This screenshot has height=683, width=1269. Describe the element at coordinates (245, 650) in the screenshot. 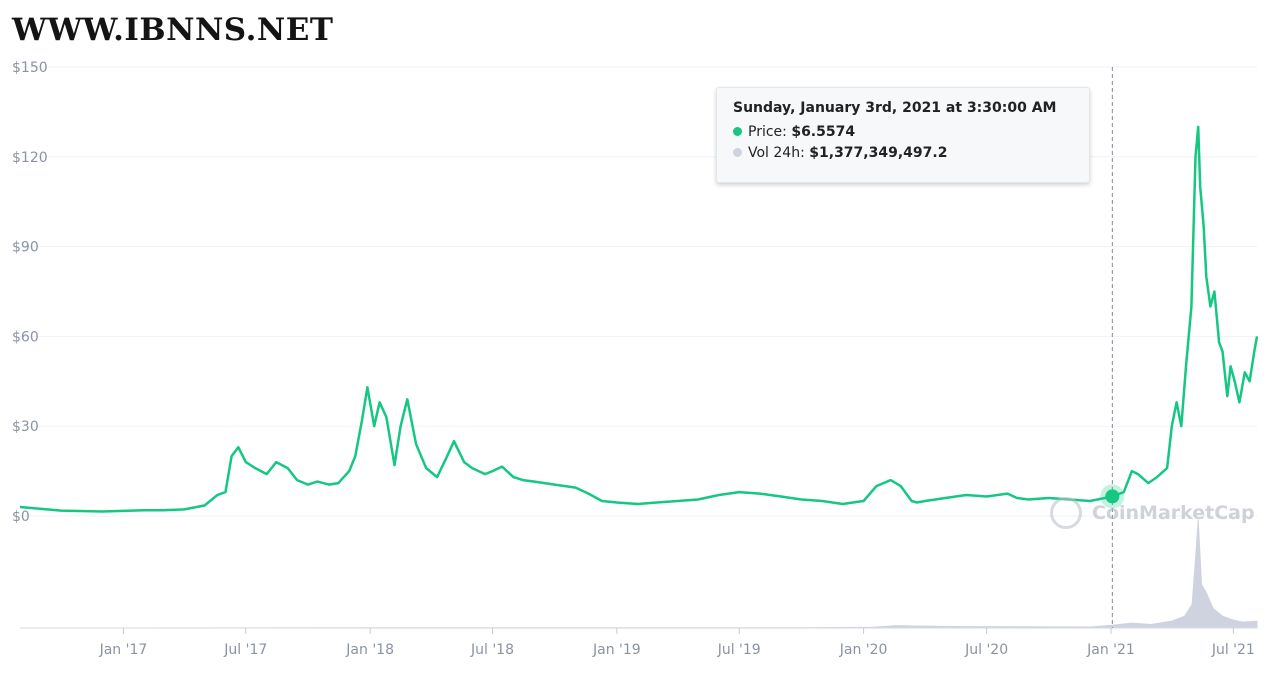

I see `x-tick-label: Jul '17` at that location.